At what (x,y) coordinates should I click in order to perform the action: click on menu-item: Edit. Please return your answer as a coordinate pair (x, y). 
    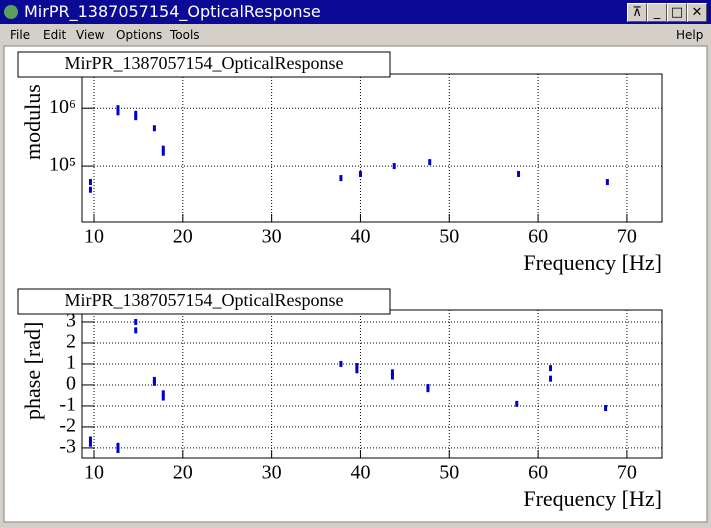
    Looking at the image, I should click on (55, 35).